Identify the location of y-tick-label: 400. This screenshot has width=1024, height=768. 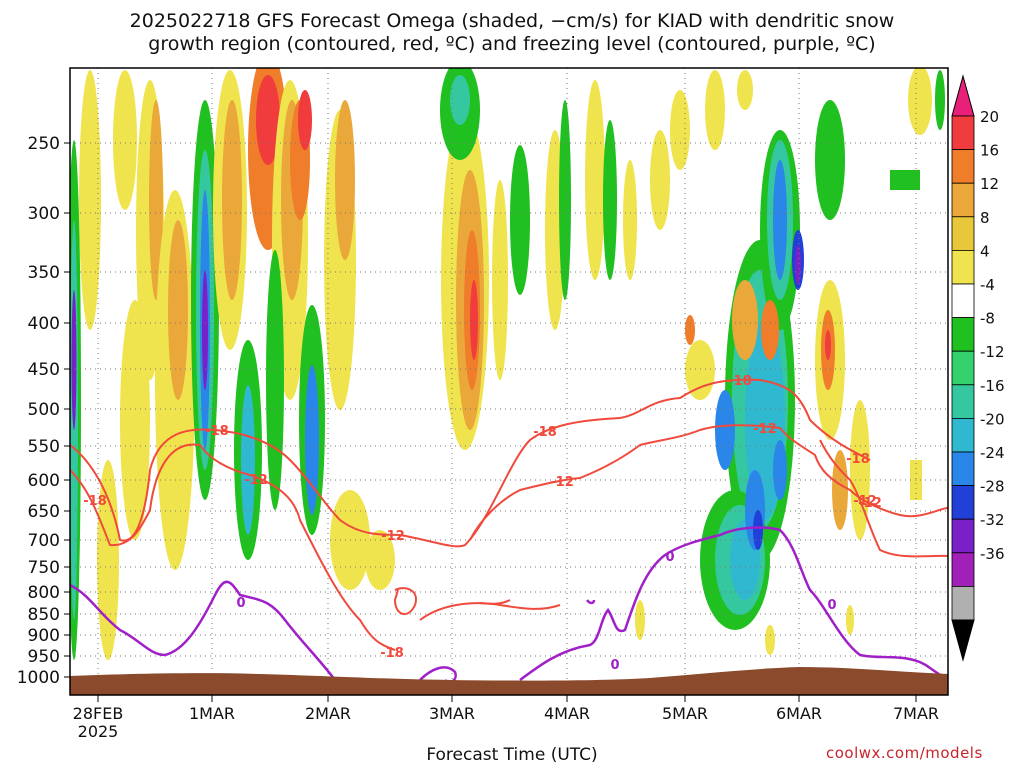
(44, 324).